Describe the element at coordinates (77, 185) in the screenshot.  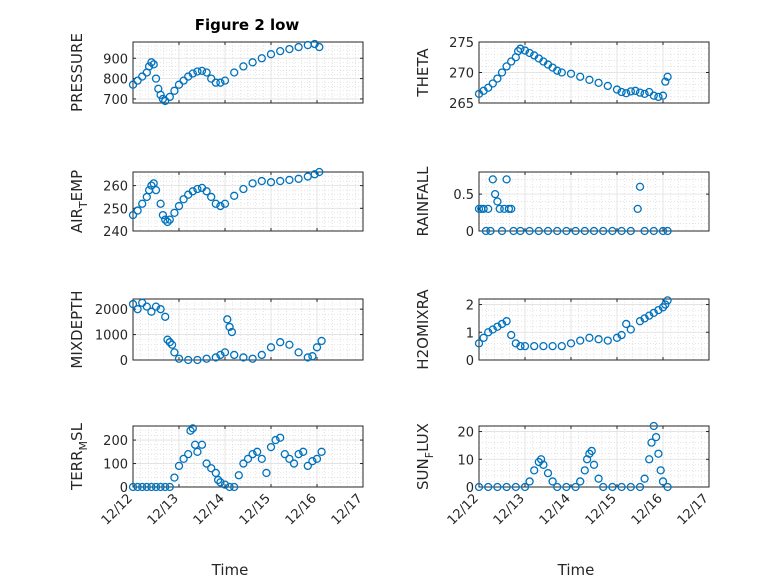
I see `y-axis-label-tail: EMP` at that location.